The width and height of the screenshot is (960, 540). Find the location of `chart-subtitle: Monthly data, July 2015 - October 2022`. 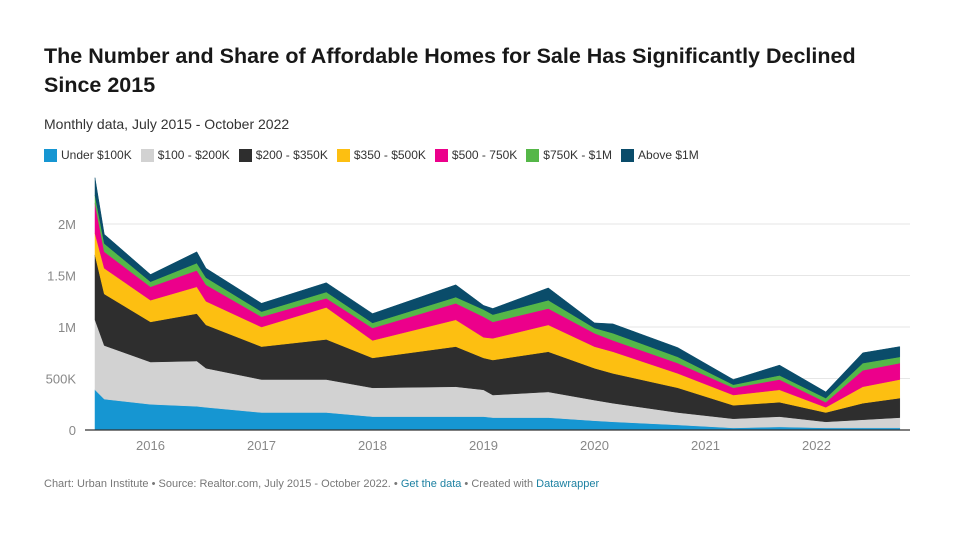

chart-subtitle: Monthly data, July 2015 - October 2022 is located at coordinates (167, 124).